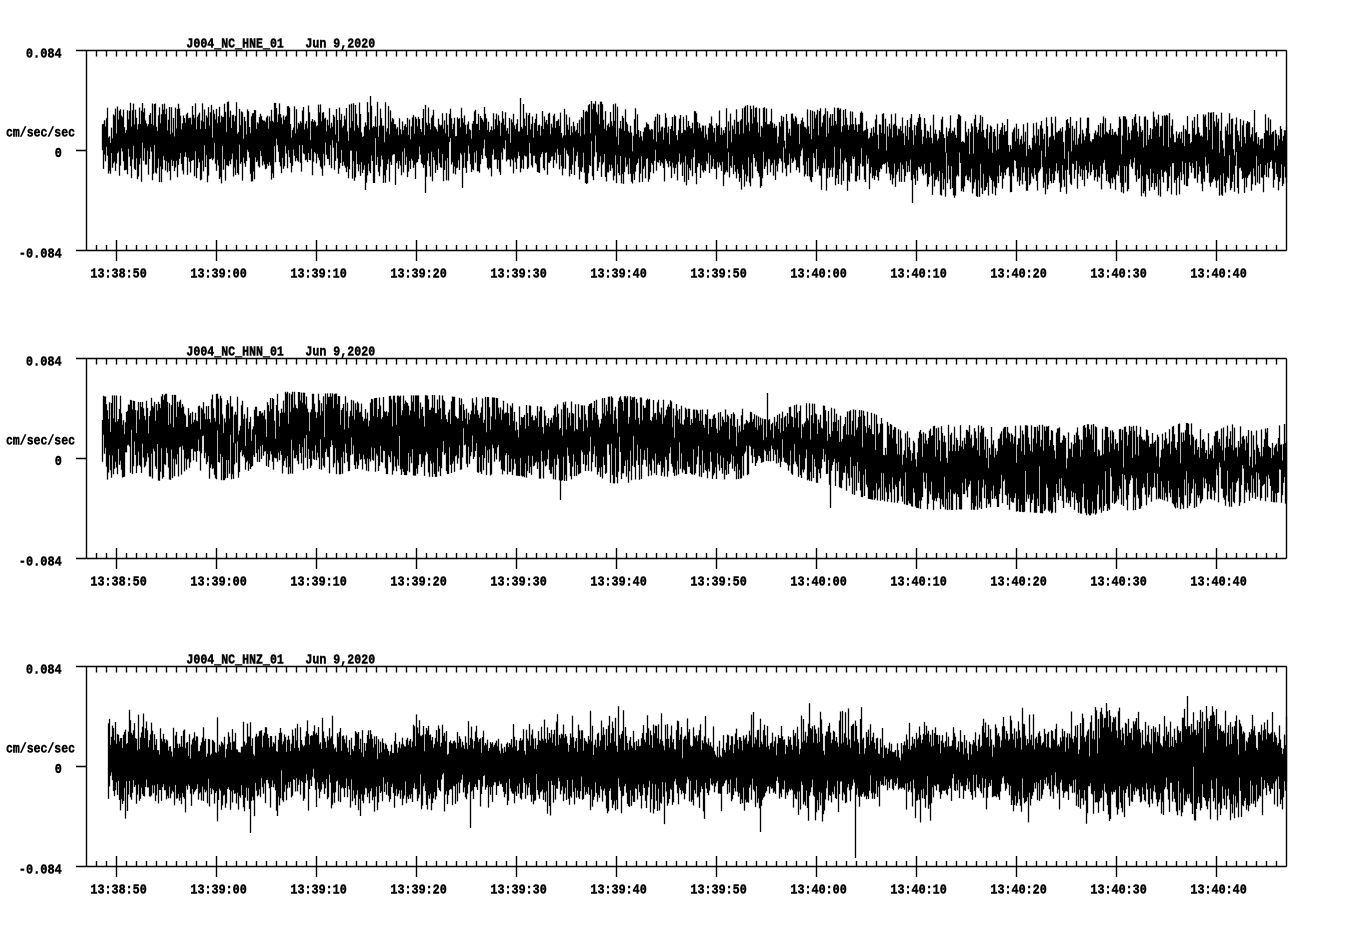 This screenshot has height=929, width=1358. What do you see at coordinates (235, 352) in the screenshot?
I see `svg-text: J004_NC_HNN_01` at bounding box center [235, 352].